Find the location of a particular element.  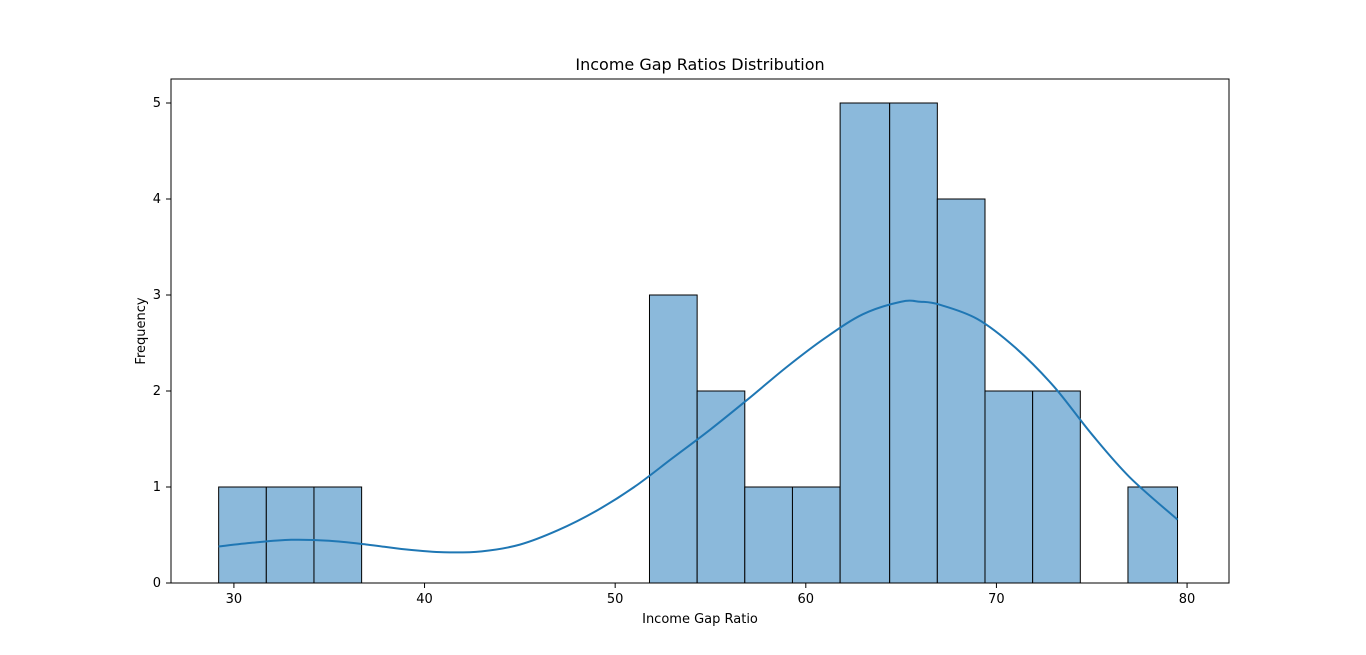

x-tick-label: 30 is located at coordinates (234, 599).